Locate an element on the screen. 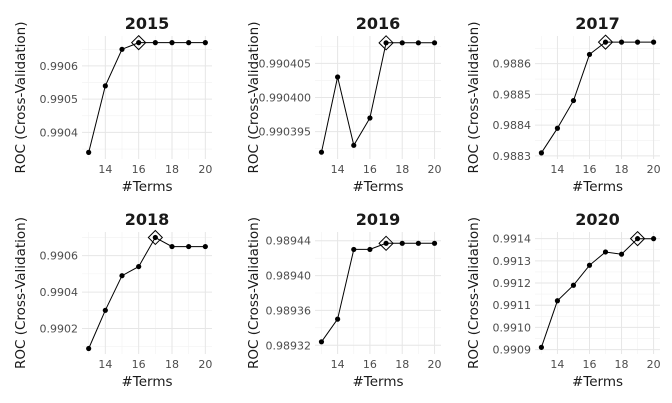 The image size is (672, 403). y-tick-label: 0.9905 is located at coordinates (59, 99).